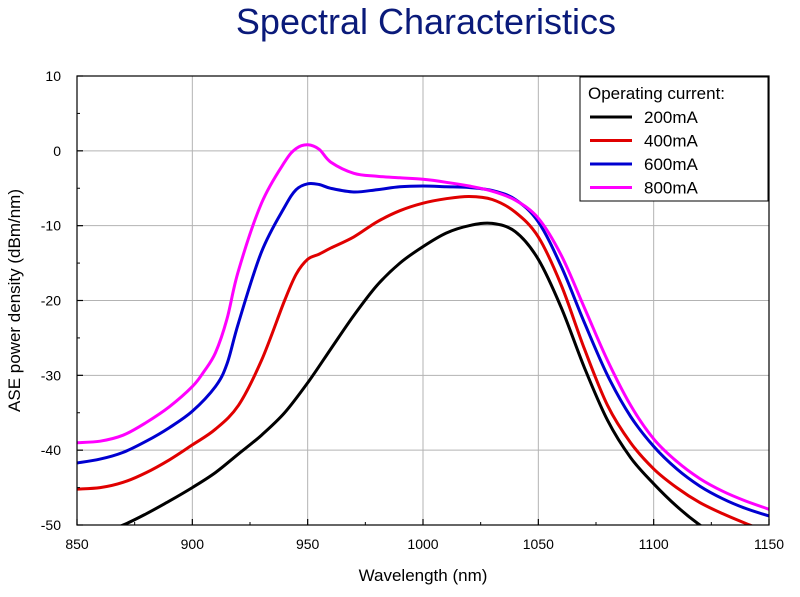 The image size is (800, 597). What do you see at coordinates (57, 151) in the screenshot?
I see `y-tick-label: 0` at bounding box center [57, 151].